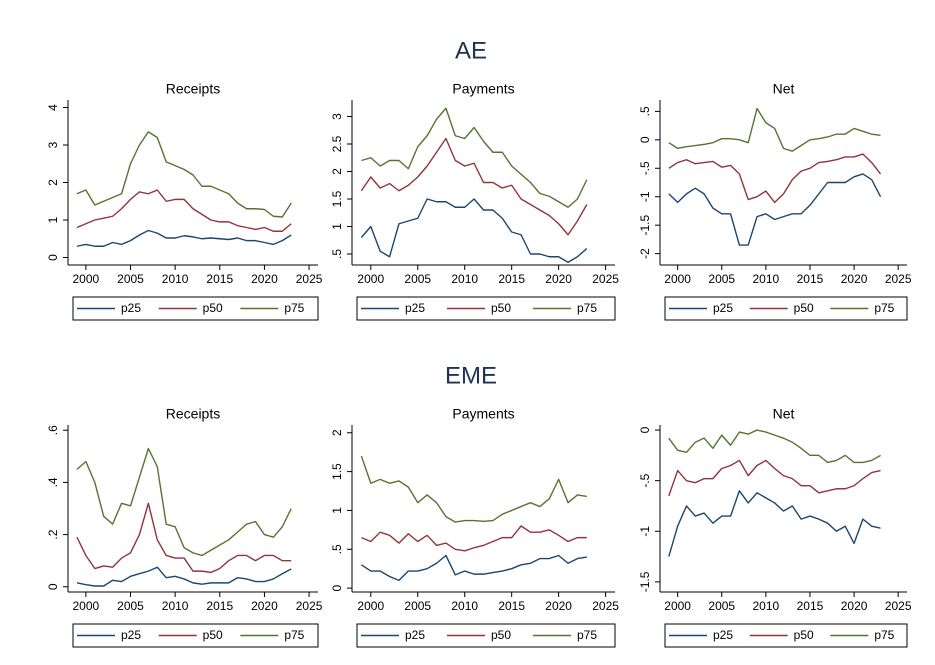  Describe the element at coordinates (471, 375) in the screenshot. I see `section-title: EME` at that location.